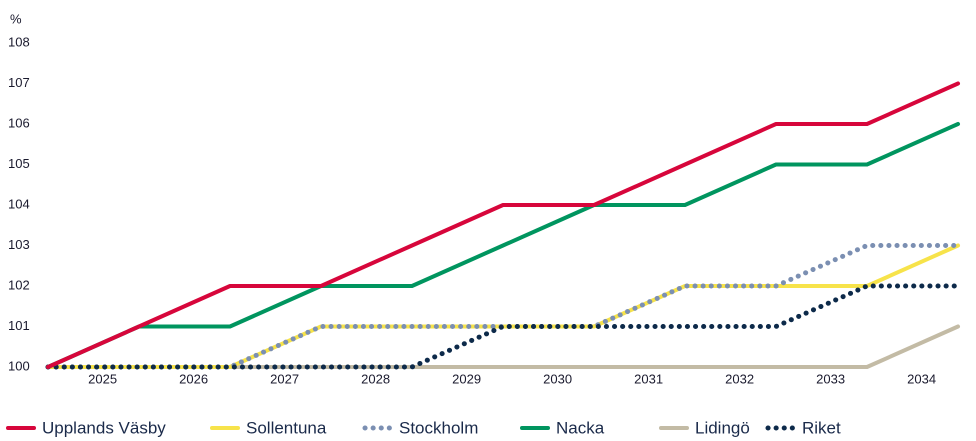 Image resolution: width=976 pixels, height=441 pixels. I want to click on legend-label: Riket, so click(821, 427).